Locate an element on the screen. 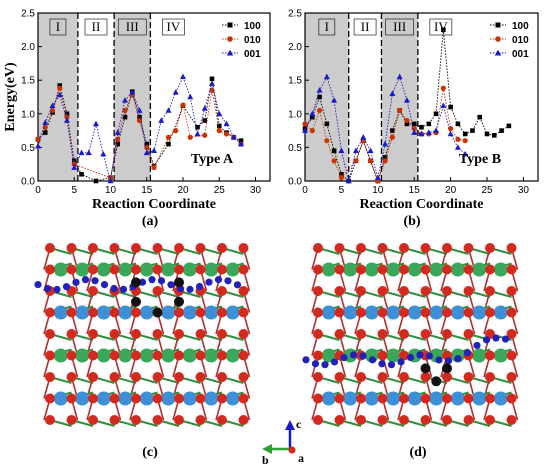 The height and width of the screenshot is (471, 550). y-tick-label: 1.0 is located at coordinates (28, 114).